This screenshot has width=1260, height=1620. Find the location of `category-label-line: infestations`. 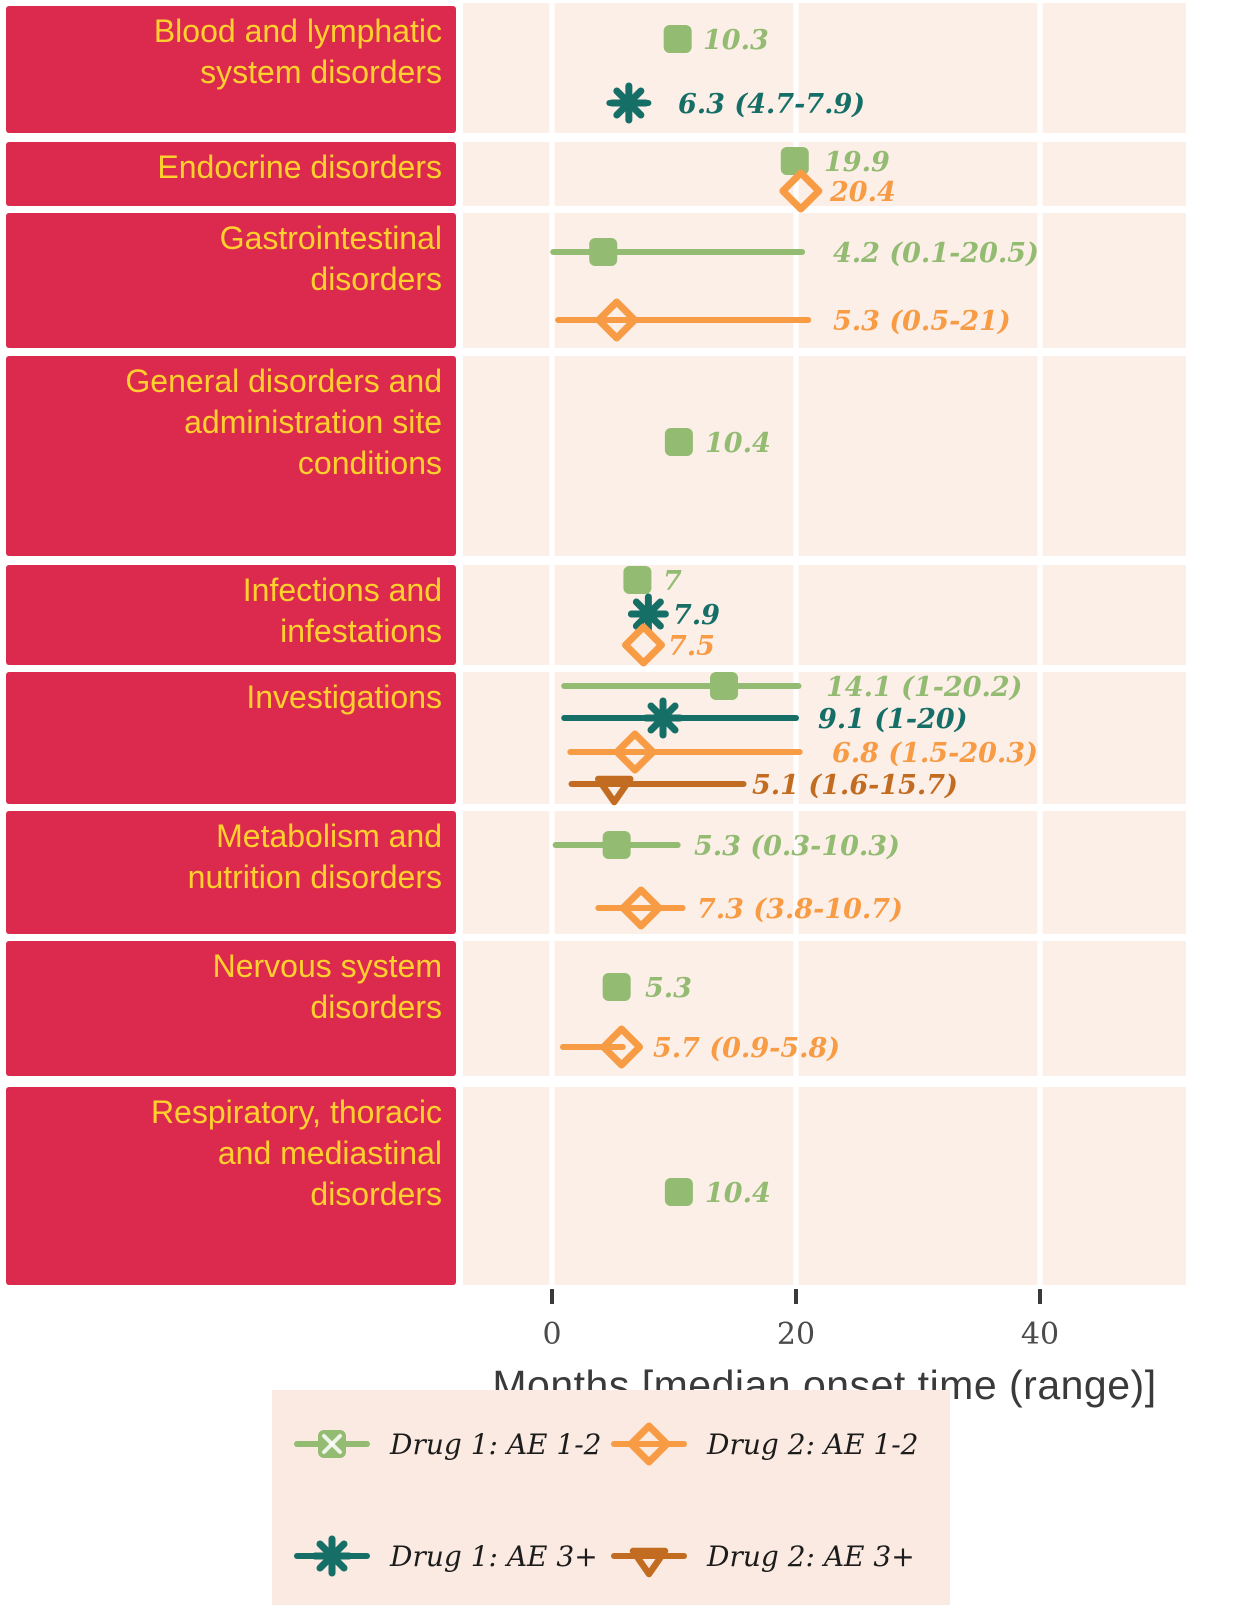

category-label-line: infestations is located at coordinates (361, 631).